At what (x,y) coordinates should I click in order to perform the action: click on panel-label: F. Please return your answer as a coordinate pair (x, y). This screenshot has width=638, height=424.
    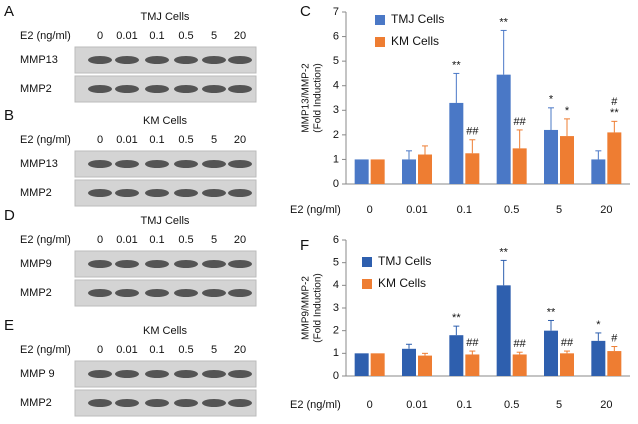
    Looking at the image, I should click on (304, 245).